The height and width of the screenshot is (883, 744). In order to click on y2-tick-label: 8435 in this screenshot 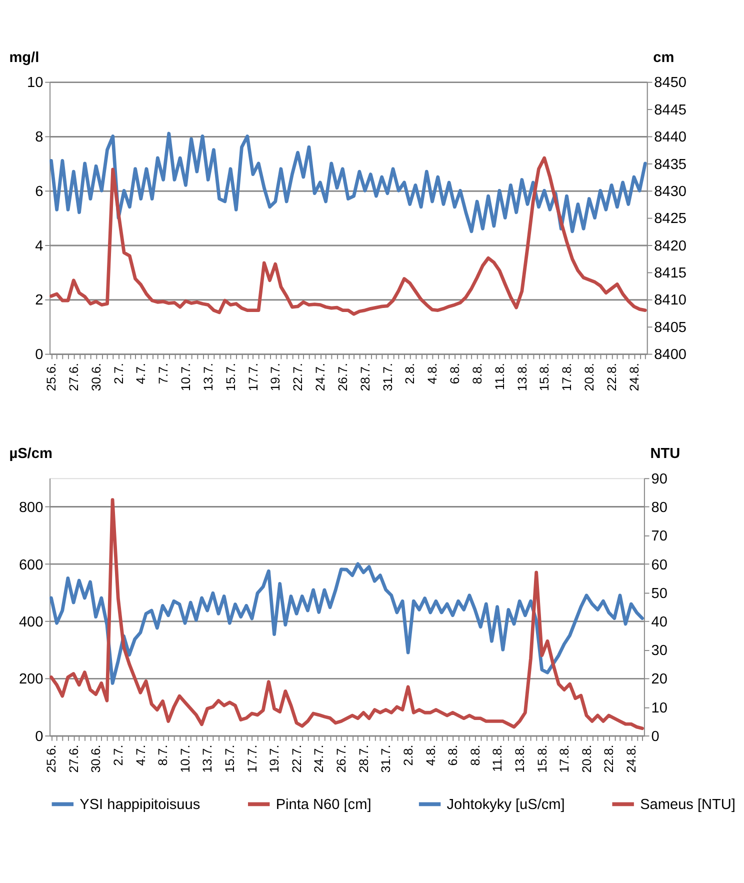, I will do `click(670, 164)`.